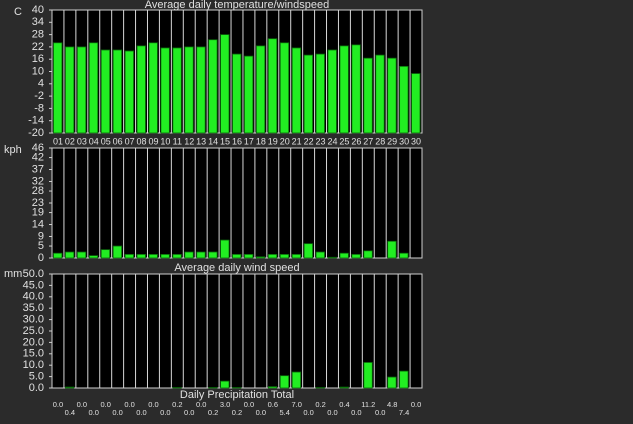 The width and height of the screenshot is (633, 424). What do you see at coordinates (416, 141) in the screenshot?
I see `x-tick-label: 30` at bounding box center [416, 141].